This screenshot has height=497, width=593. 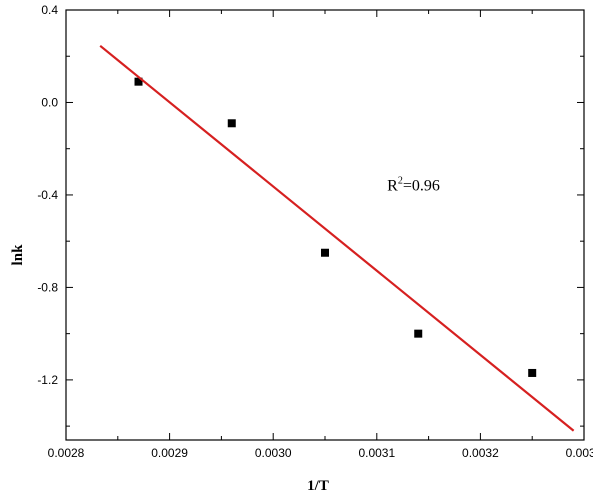 I want to click on r-squared-main: R, so click(x=392, y=185).